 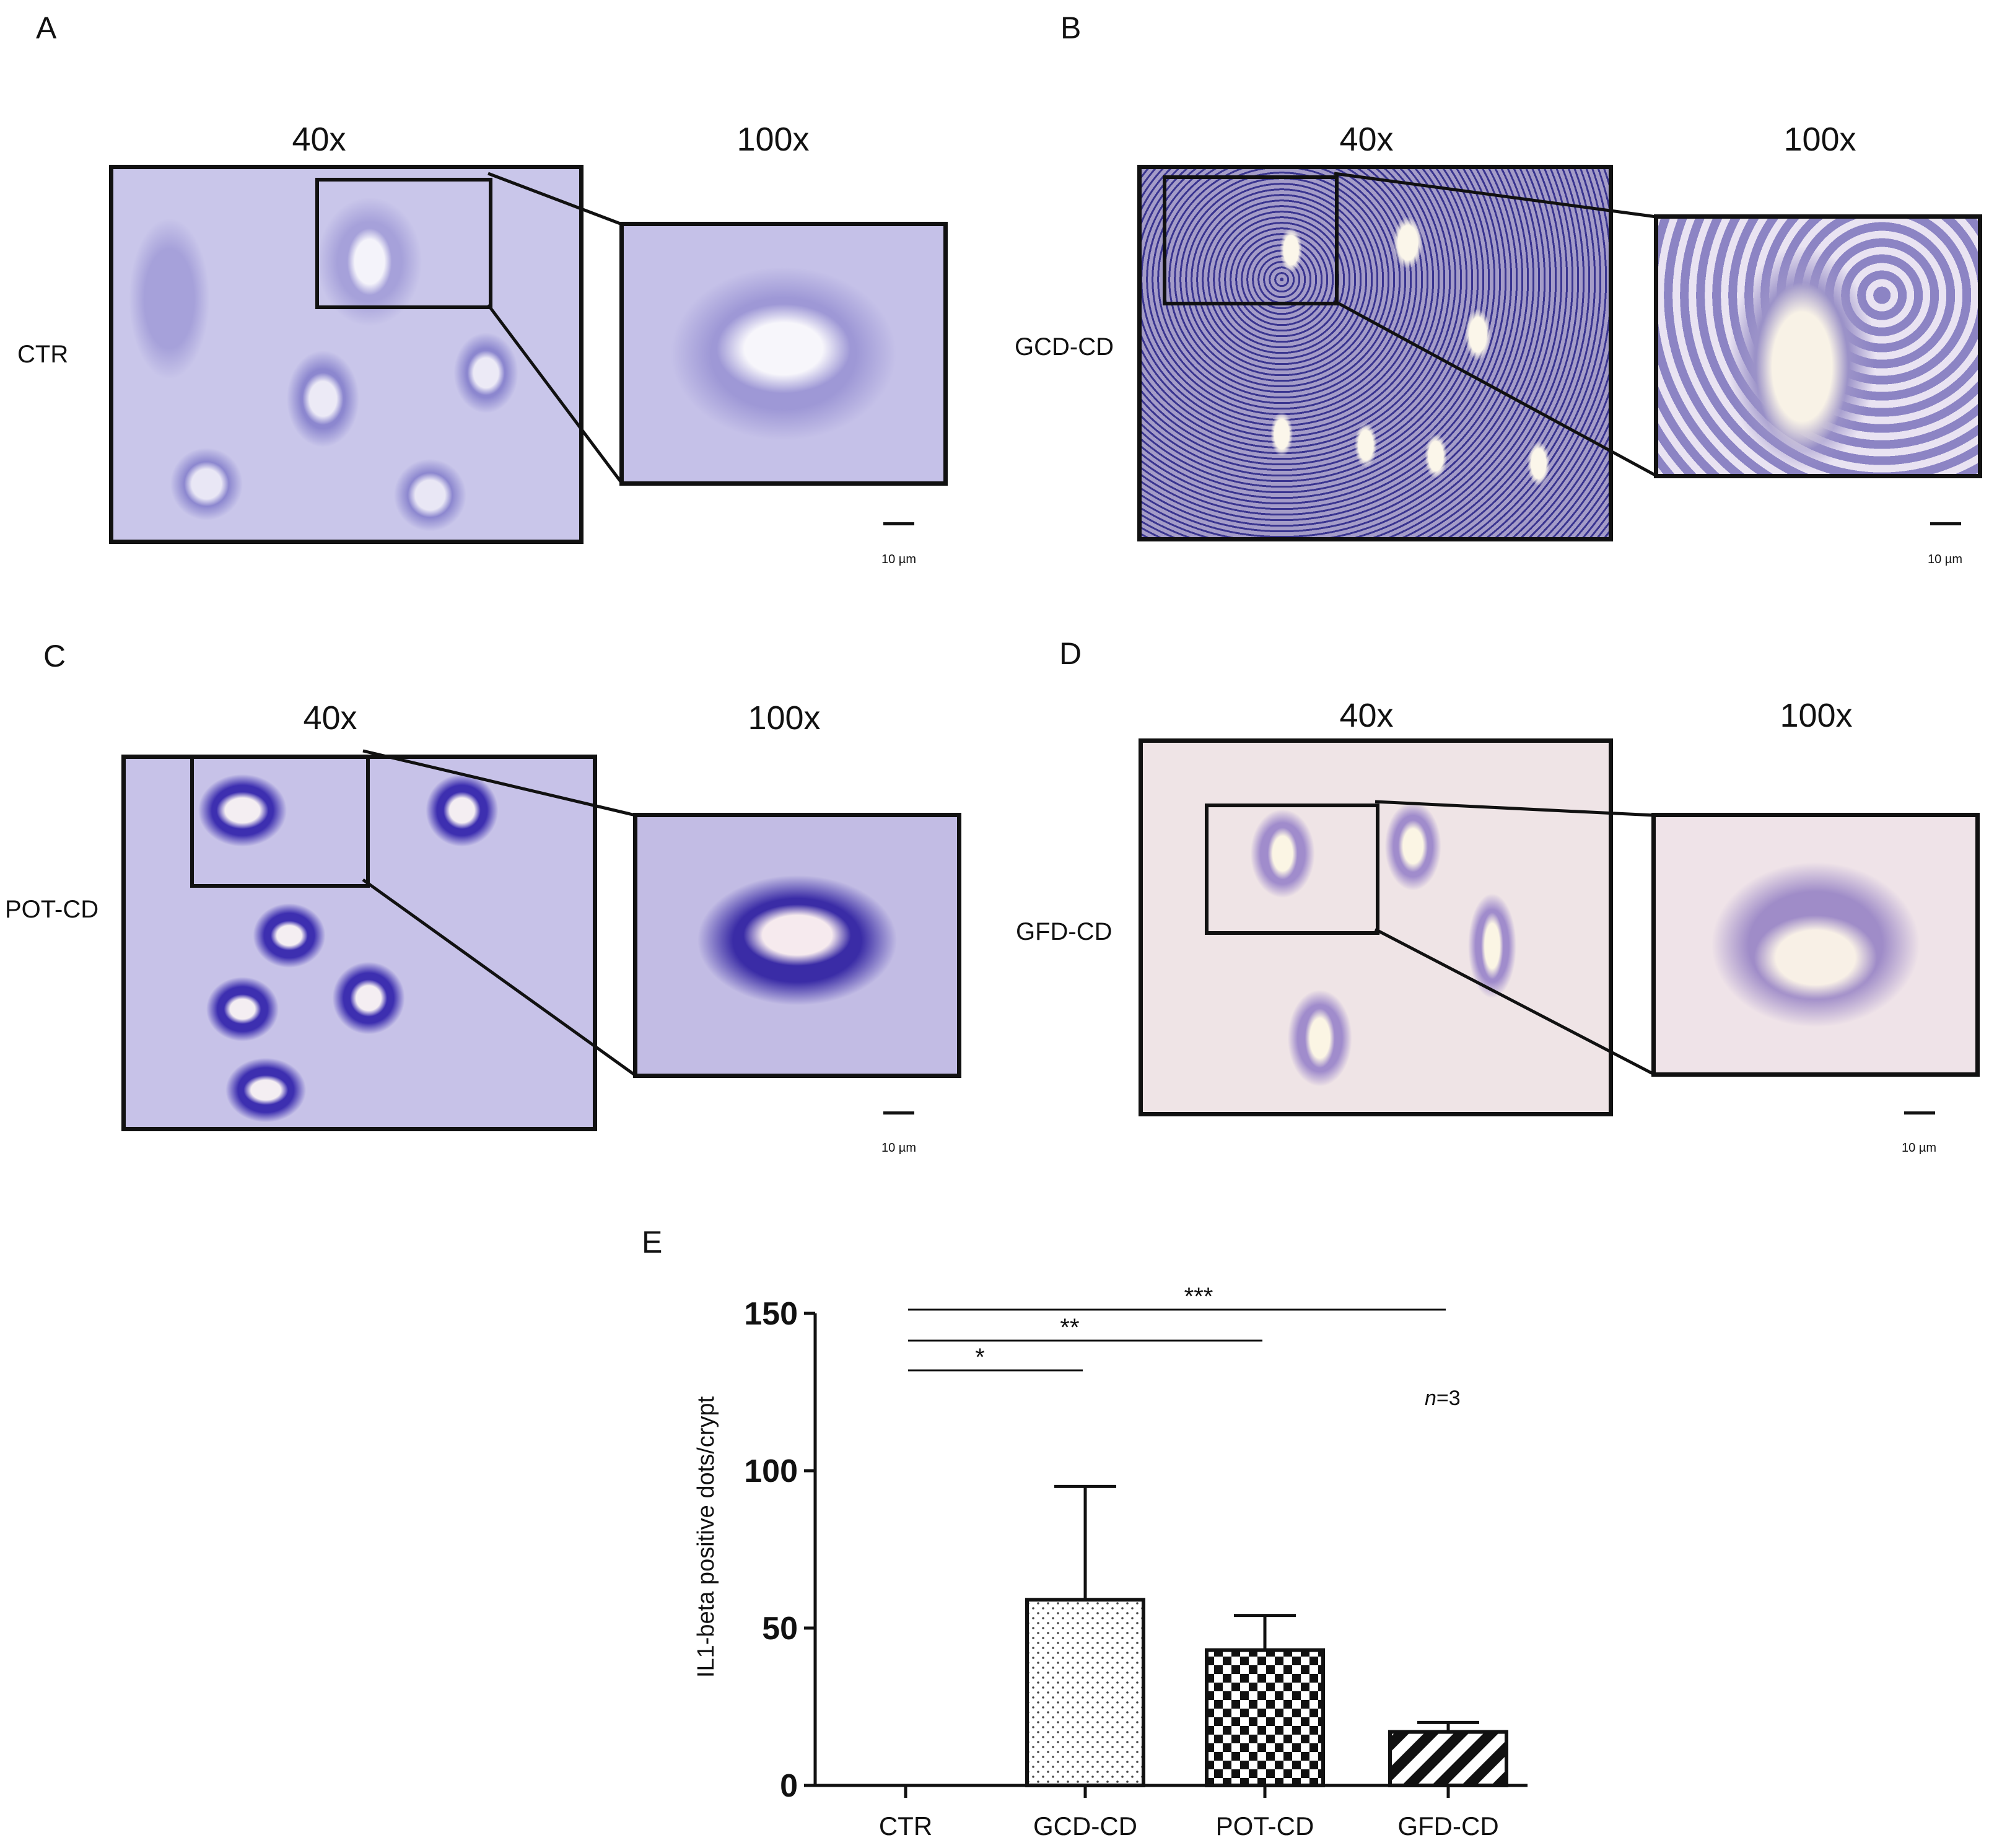 What do you see at coordinates (1919, 1112) in the screenshot?
I see `scale-bar-d` at bounding box center [1919, 1112].